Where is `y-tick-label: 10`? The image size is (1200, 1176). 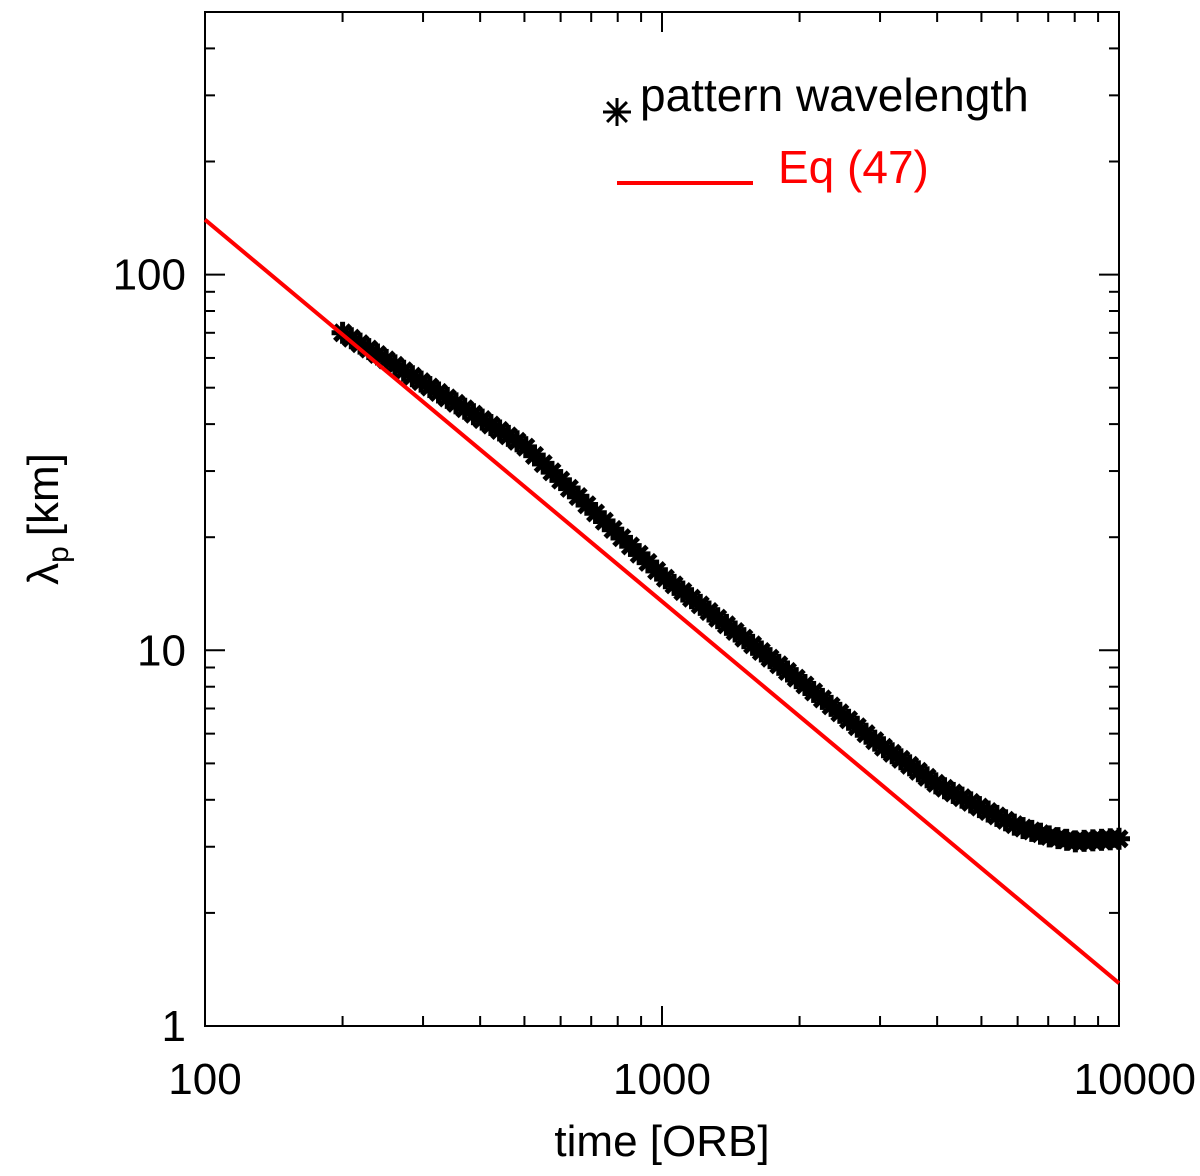
y-tick-label: 10 is located at coordinates (161, 650).